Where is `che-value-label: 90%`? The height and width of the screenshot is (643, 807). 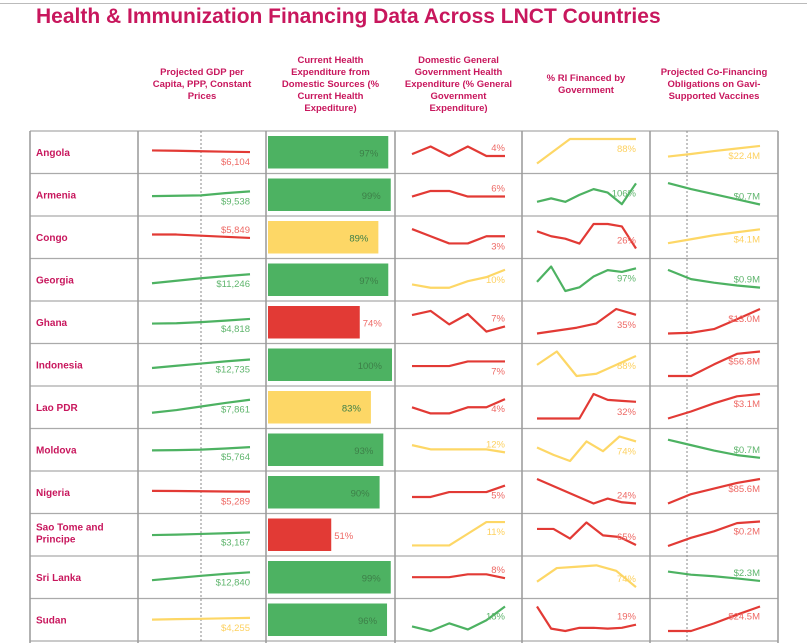 che-value-label: 90% is located at coordinates (361, 493).